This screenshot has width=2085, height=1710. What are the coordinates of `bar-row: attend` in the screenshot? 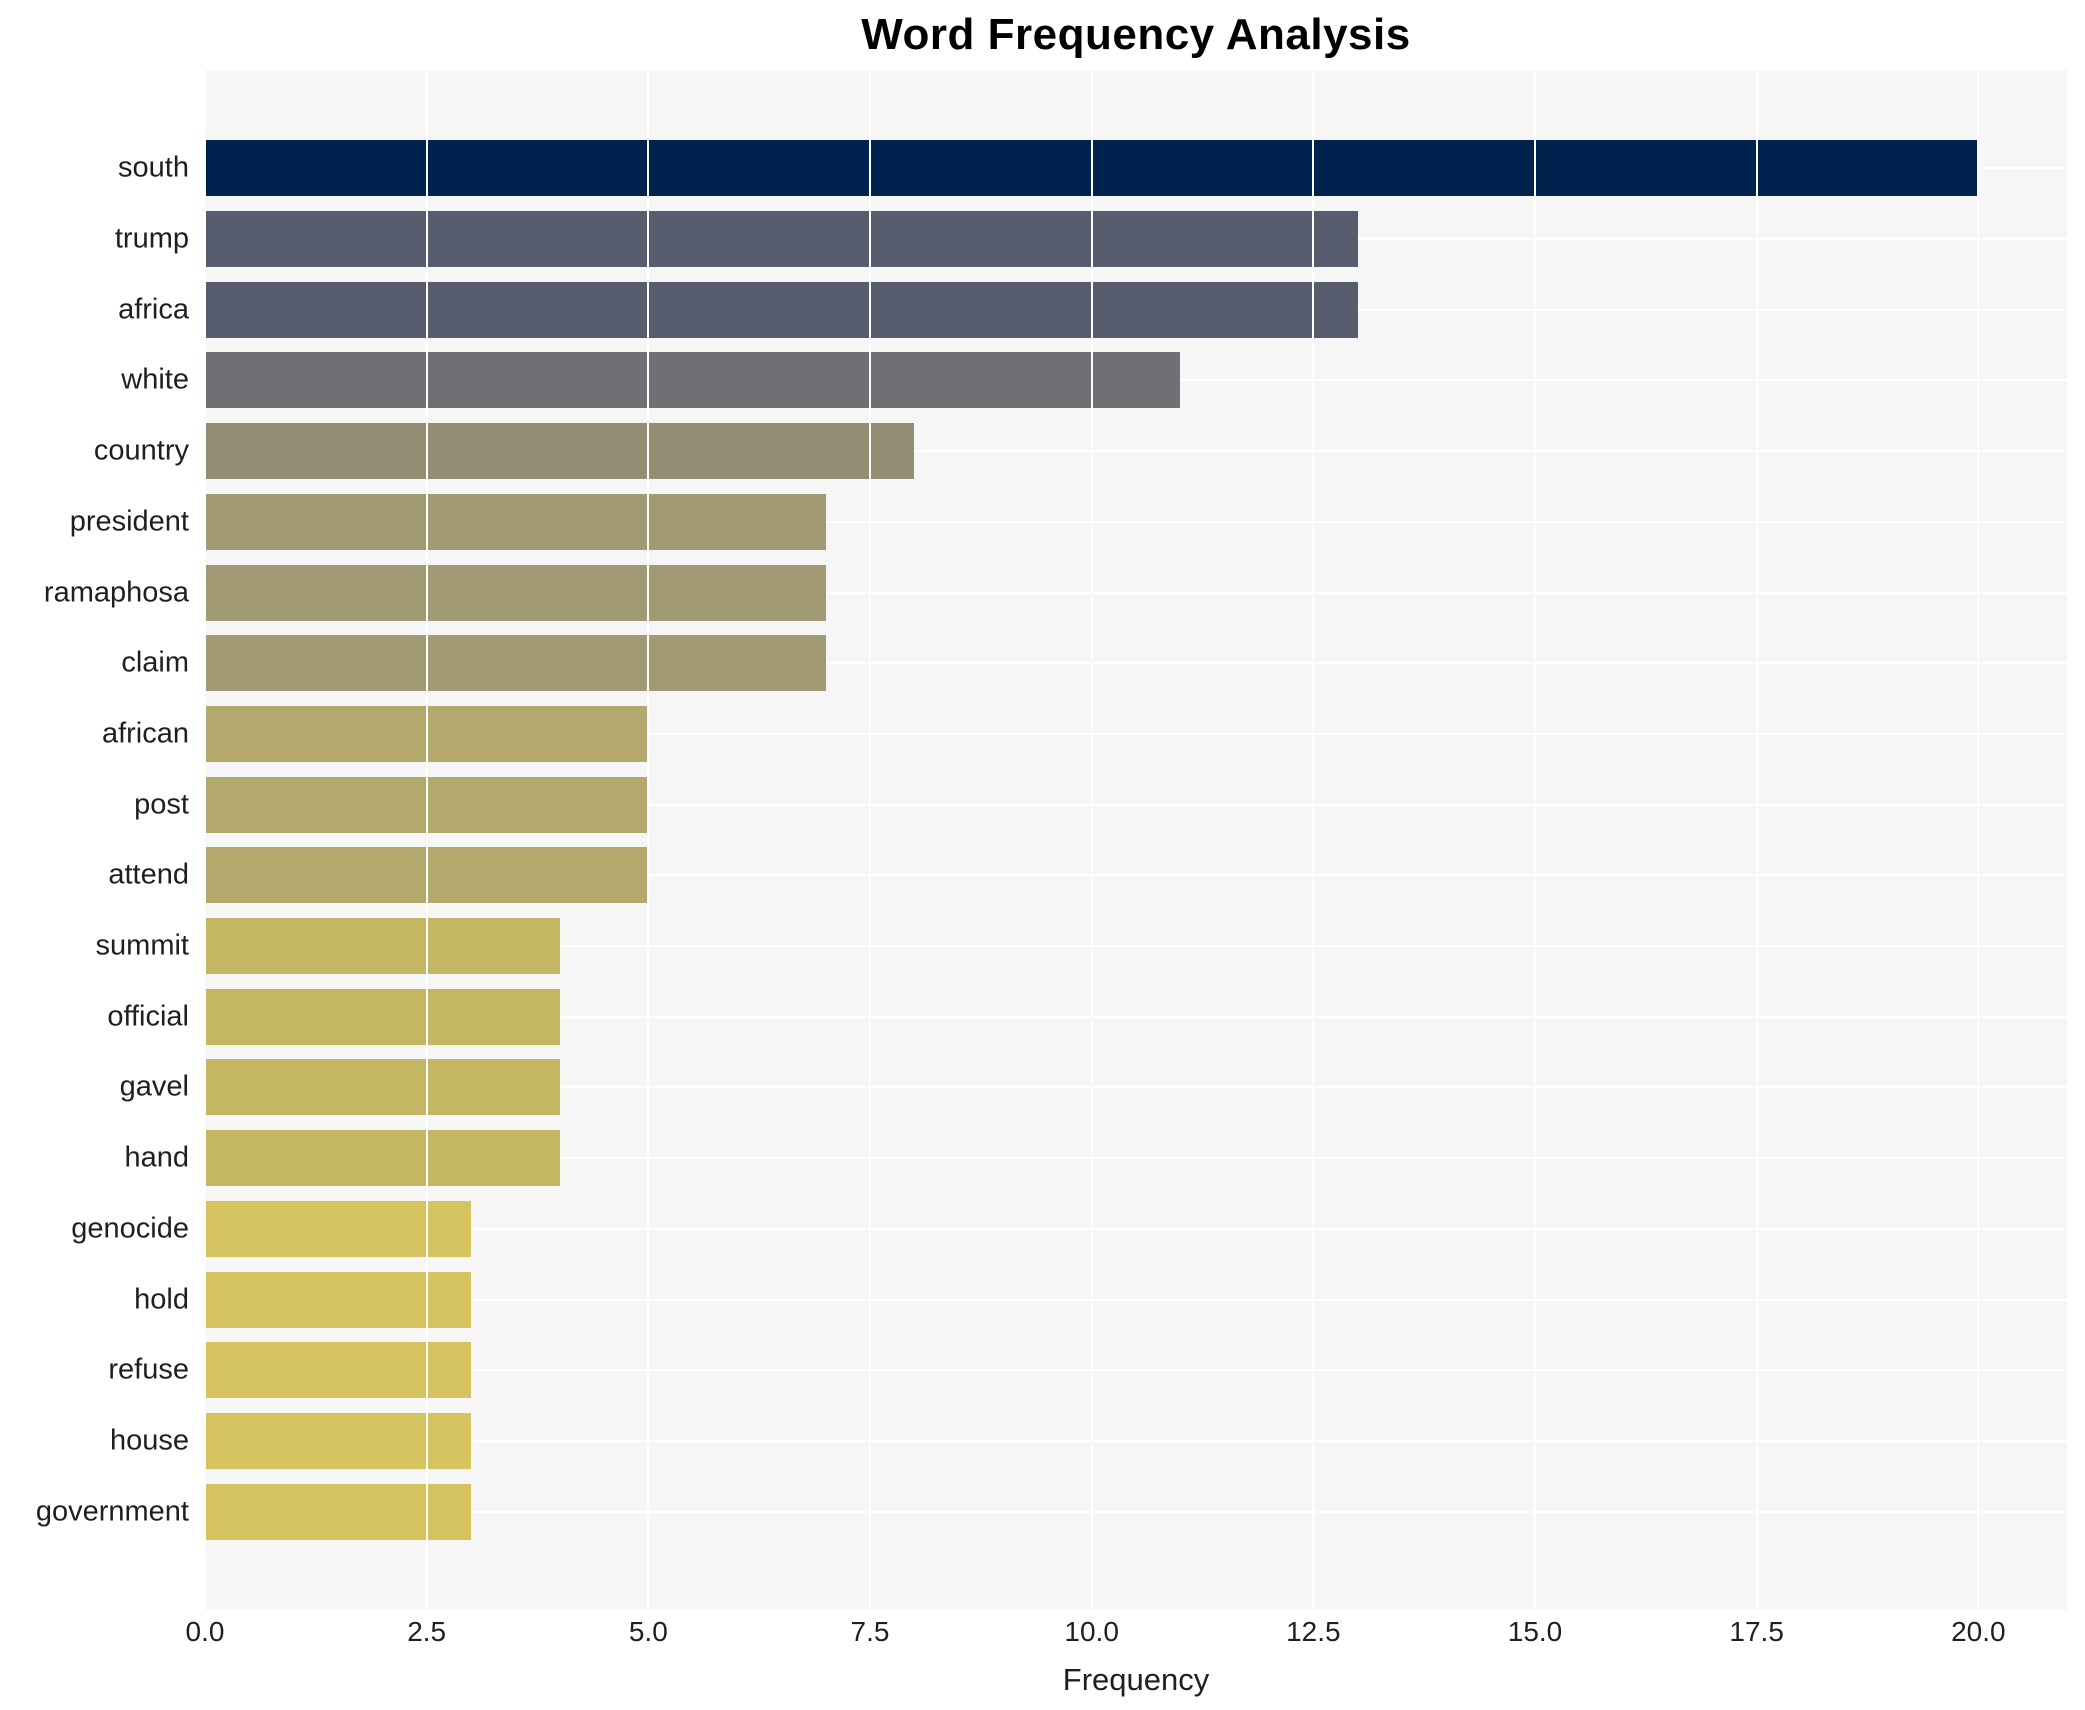 It's located at (1087, 875).